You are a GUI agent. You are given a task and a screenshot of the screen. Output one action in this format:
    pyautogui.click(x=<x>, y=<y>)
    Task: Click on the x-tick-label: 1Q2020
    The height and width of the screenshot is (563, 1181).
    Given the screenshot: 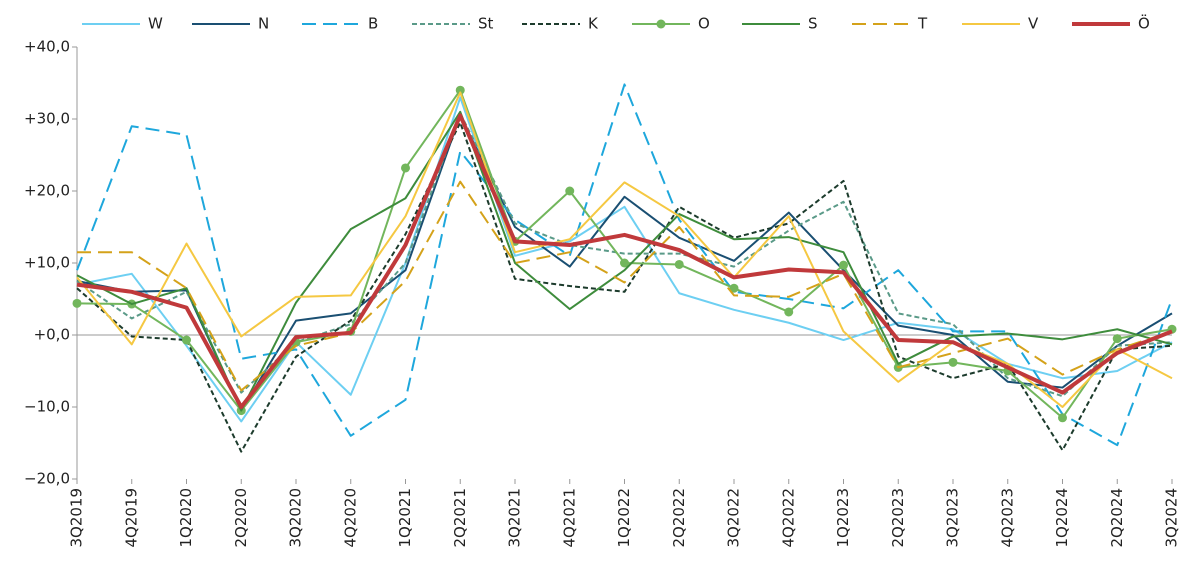 What is the action you would take?
    pyautogui.click(x=186, y=518)
    